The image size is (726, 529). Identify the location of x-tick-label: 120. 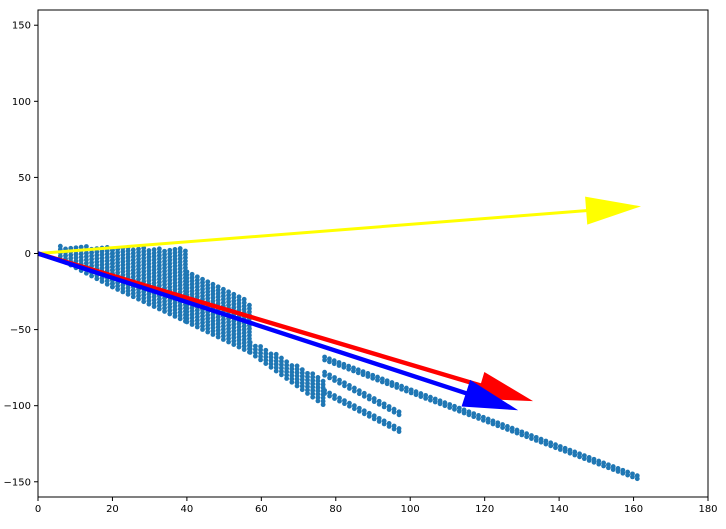
(484, 509).